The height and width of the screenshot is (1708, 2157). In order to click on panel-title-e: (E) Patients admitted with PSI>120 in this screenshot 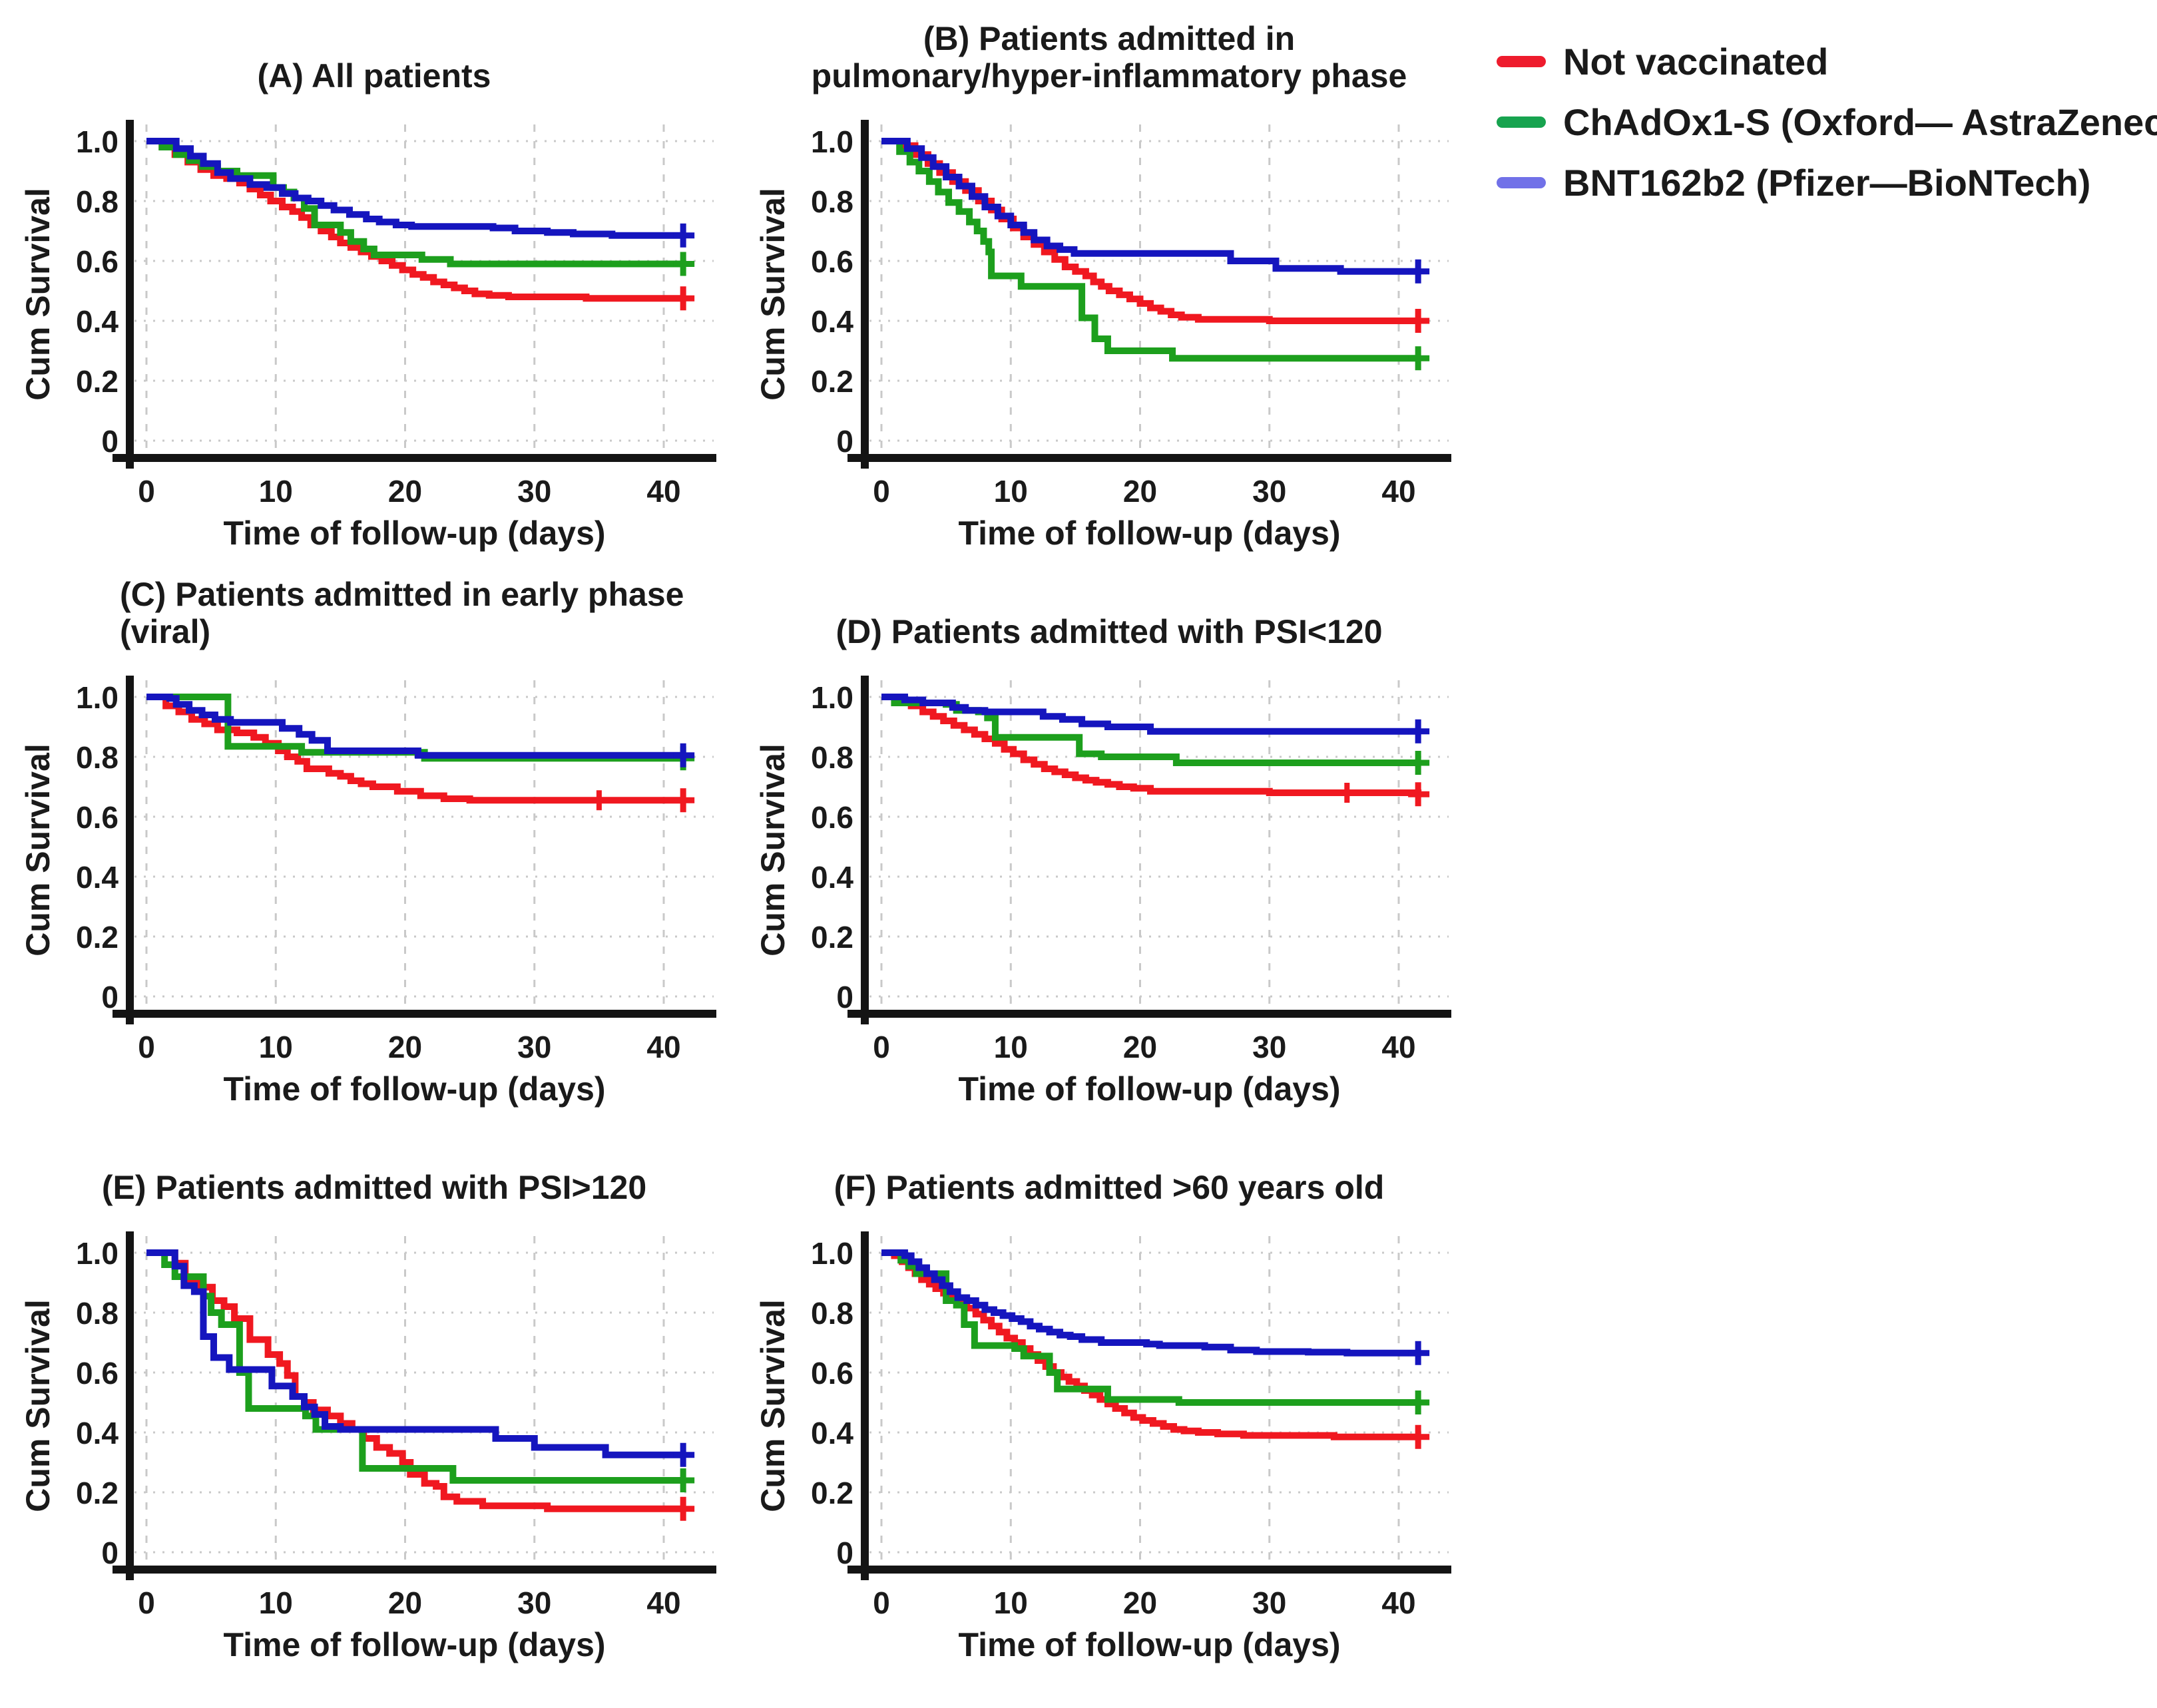, I will do `click(374, 1167)`.